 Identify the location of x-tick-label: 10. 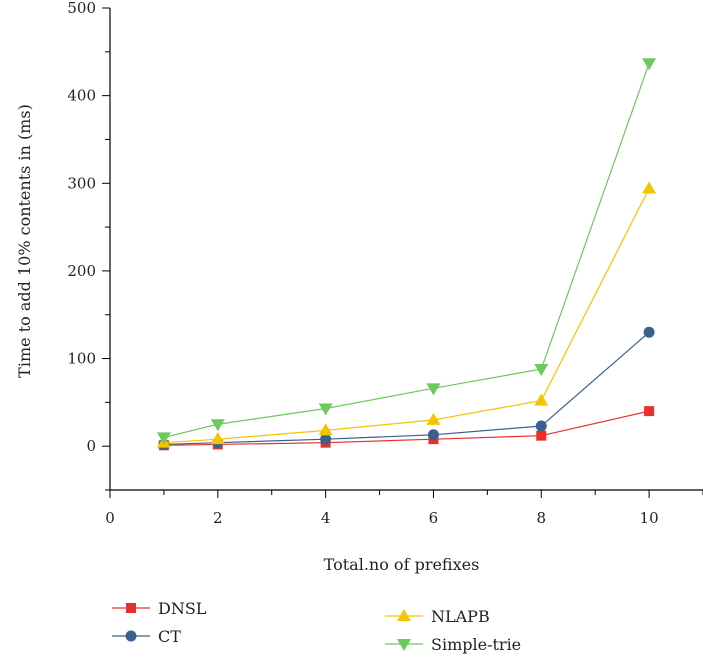
(649, 518).